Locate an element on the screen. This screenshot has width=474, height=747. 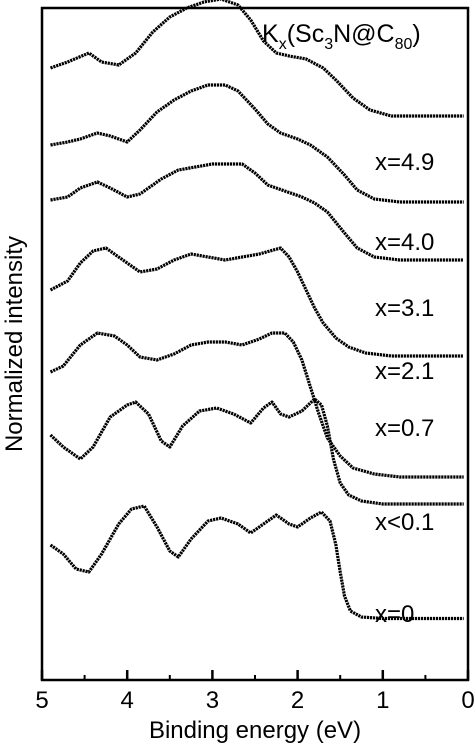
series-label: x=3.1 is located at coordinates (404, 308).